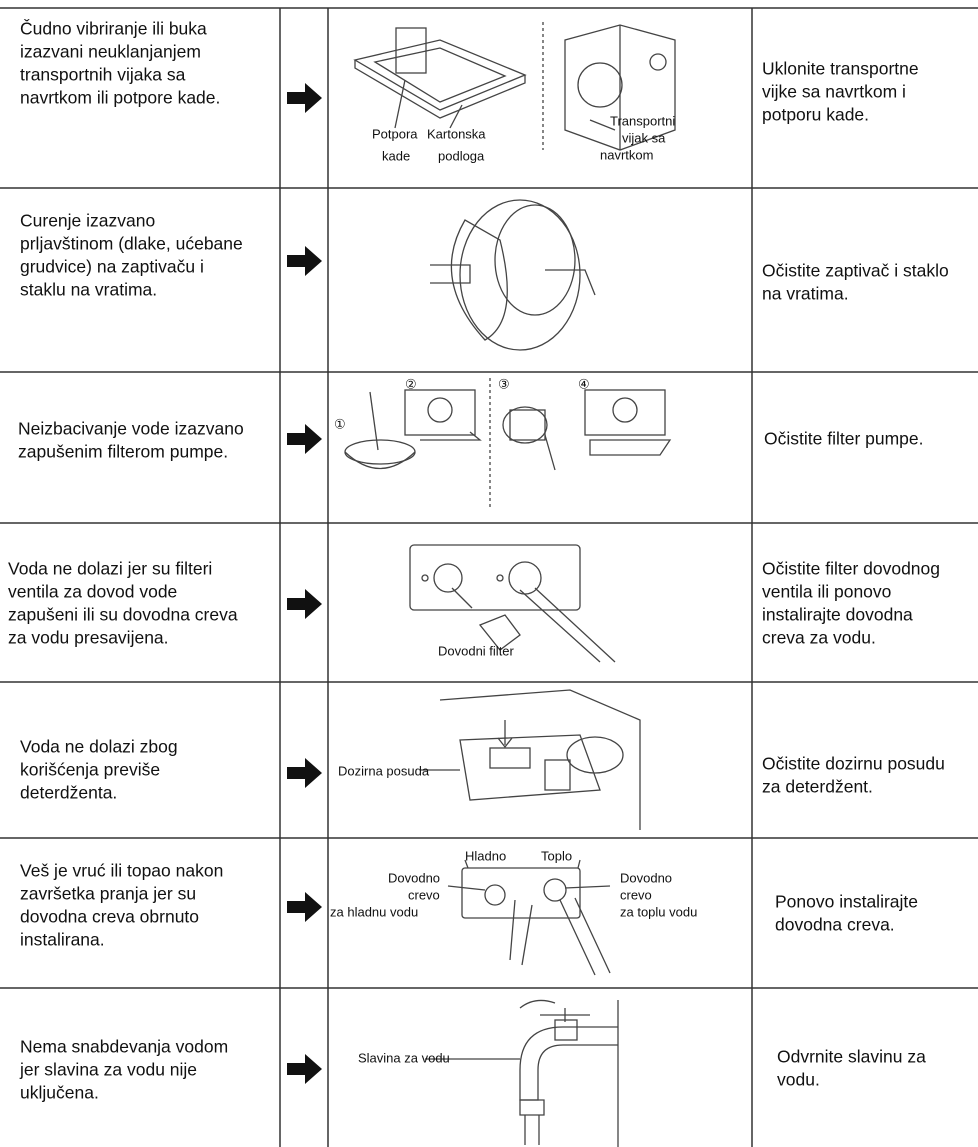 The image size is (978, 1147). What do you see at coordinates (817, 787) in the screenshot?
I see `solution-line: za deterdžent.` at bounding box center [817, 787].